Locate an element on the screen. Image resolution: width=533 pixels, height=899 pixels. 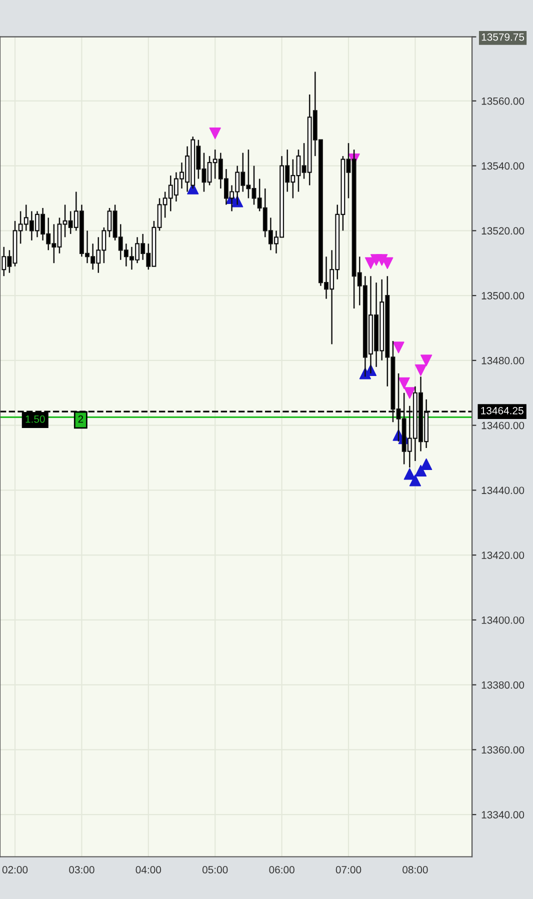
y-tick-label: 13420.00 is located at coordinates (503, 555).